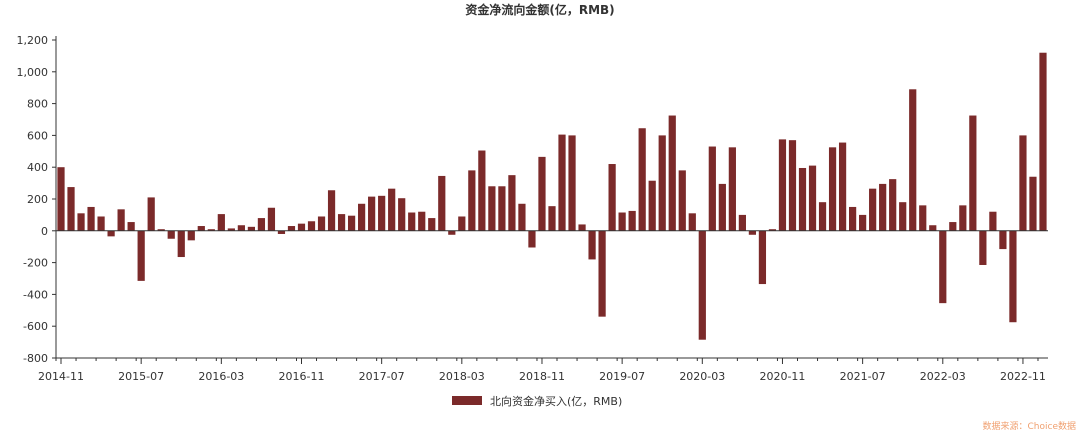  I want to click on y-tick-label: -200, so click(35, 263).